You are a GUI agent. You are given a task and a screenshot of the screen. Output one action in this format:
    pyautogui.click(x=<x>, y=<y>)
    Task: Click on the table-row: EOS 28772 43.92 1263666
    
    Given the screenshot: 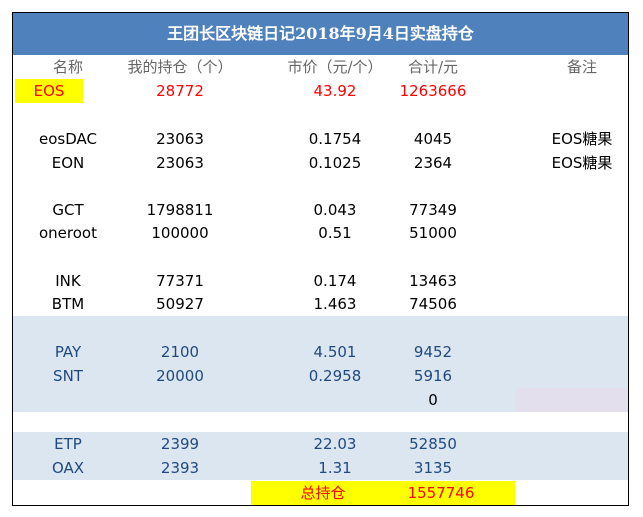 What is the action you would take?
    pyautogui.click(x=320, y=91)
    